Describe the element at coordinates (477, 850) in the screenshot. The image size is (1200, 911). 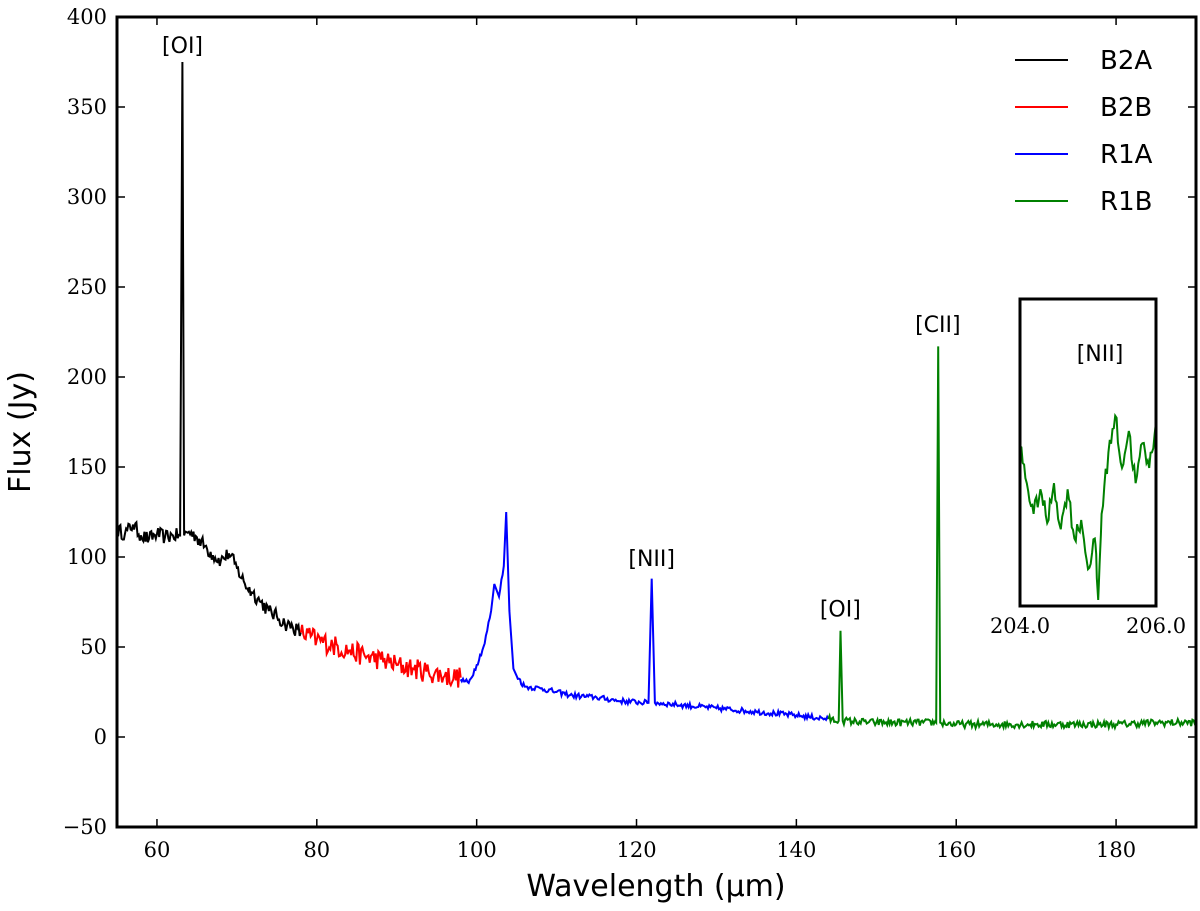
I see `x-tick-label: 100` at that location.